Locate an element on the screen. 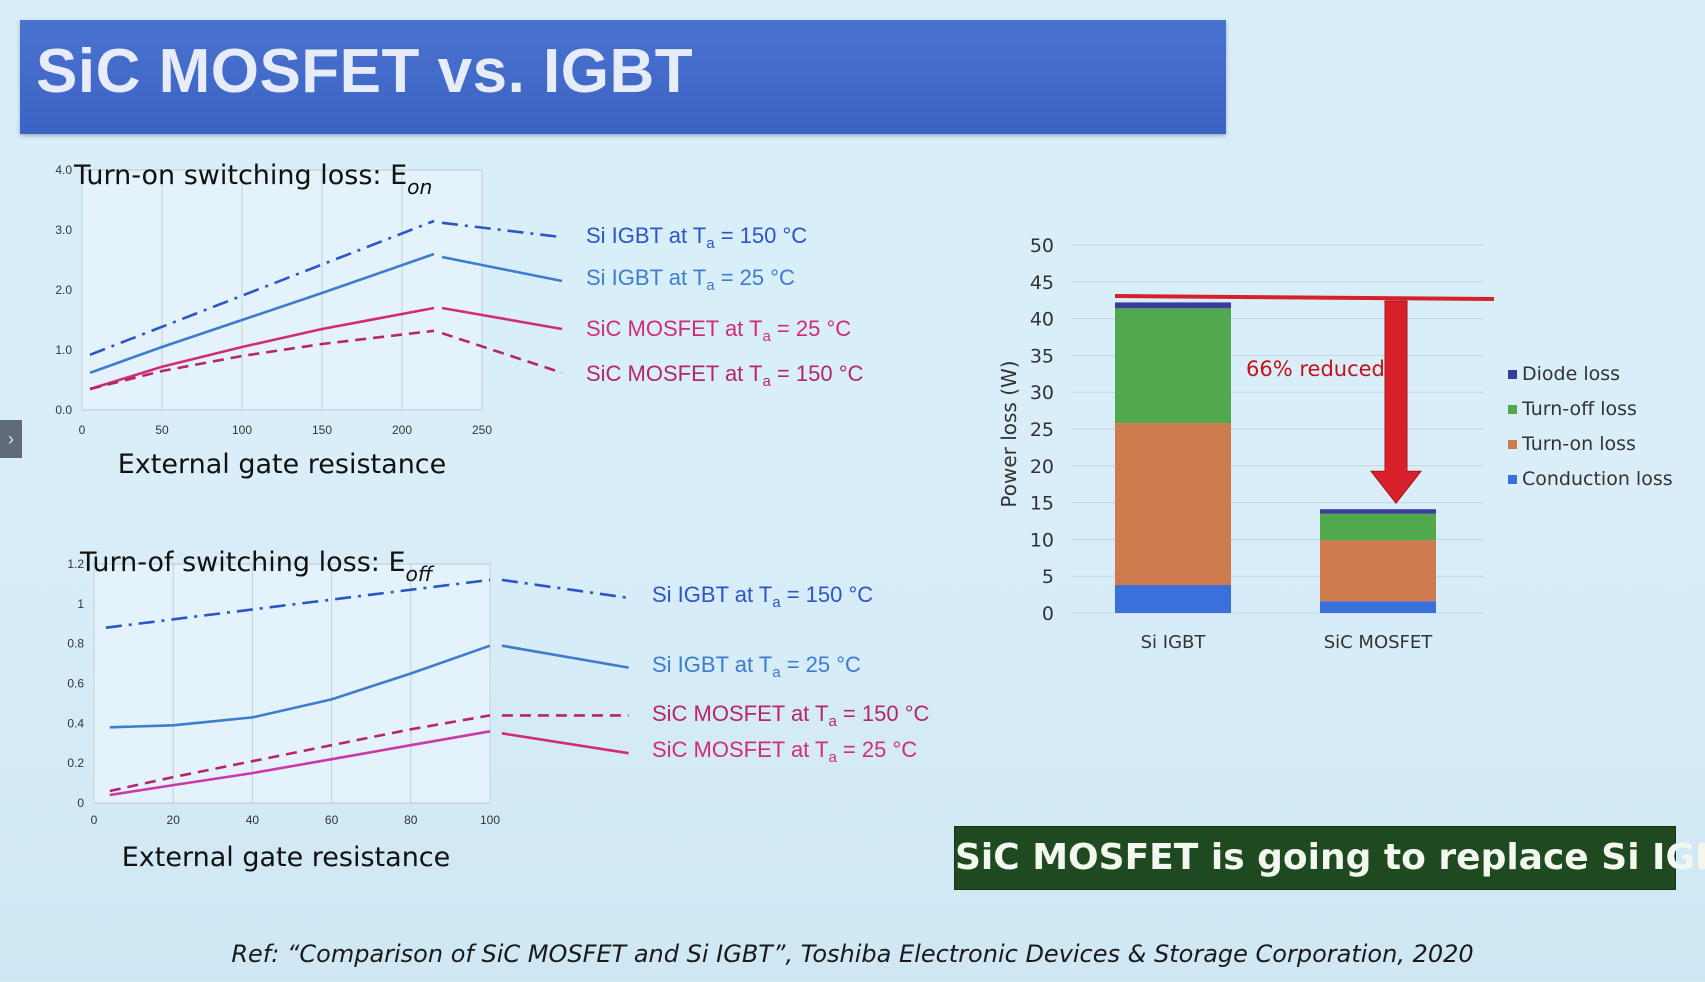  eon-x-tick-label: 150 is located at coordinates (322, 430).